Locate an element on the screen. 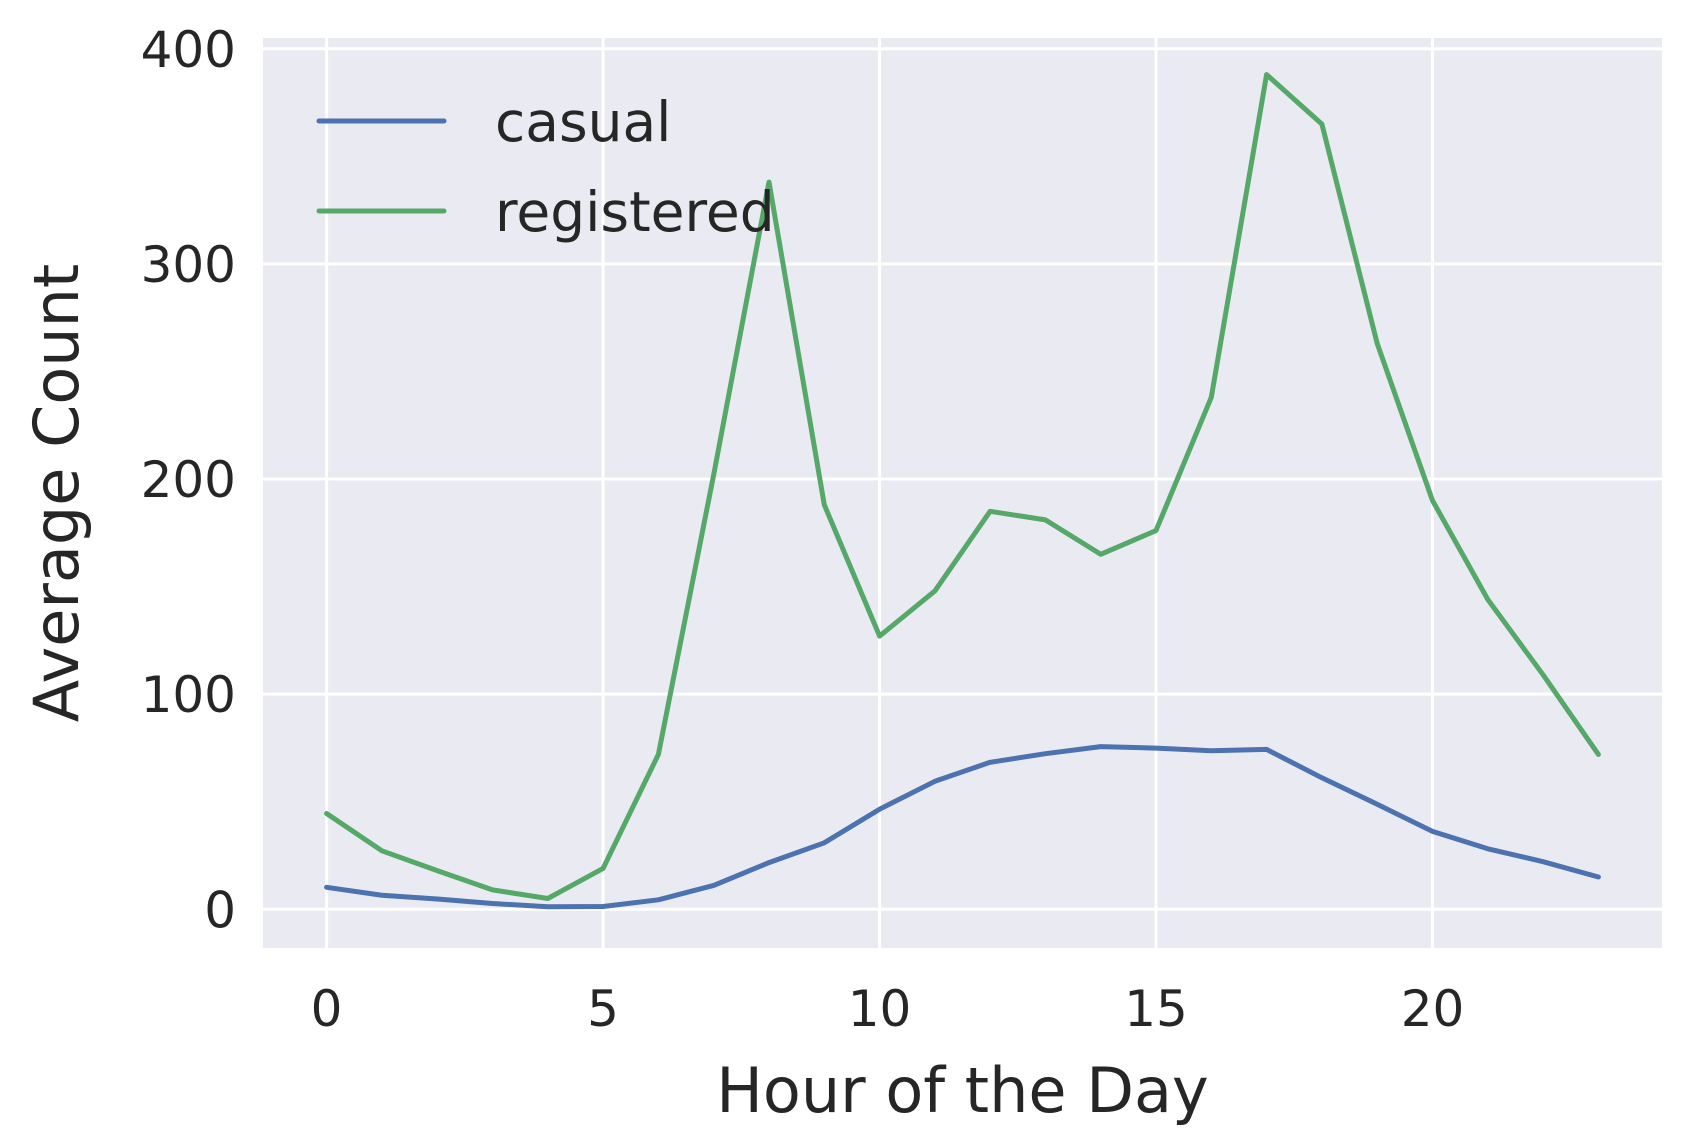 The width and height of the screenshot is (1687, 1148). y-tick-label: 400 is located at coordinates (188, 50).